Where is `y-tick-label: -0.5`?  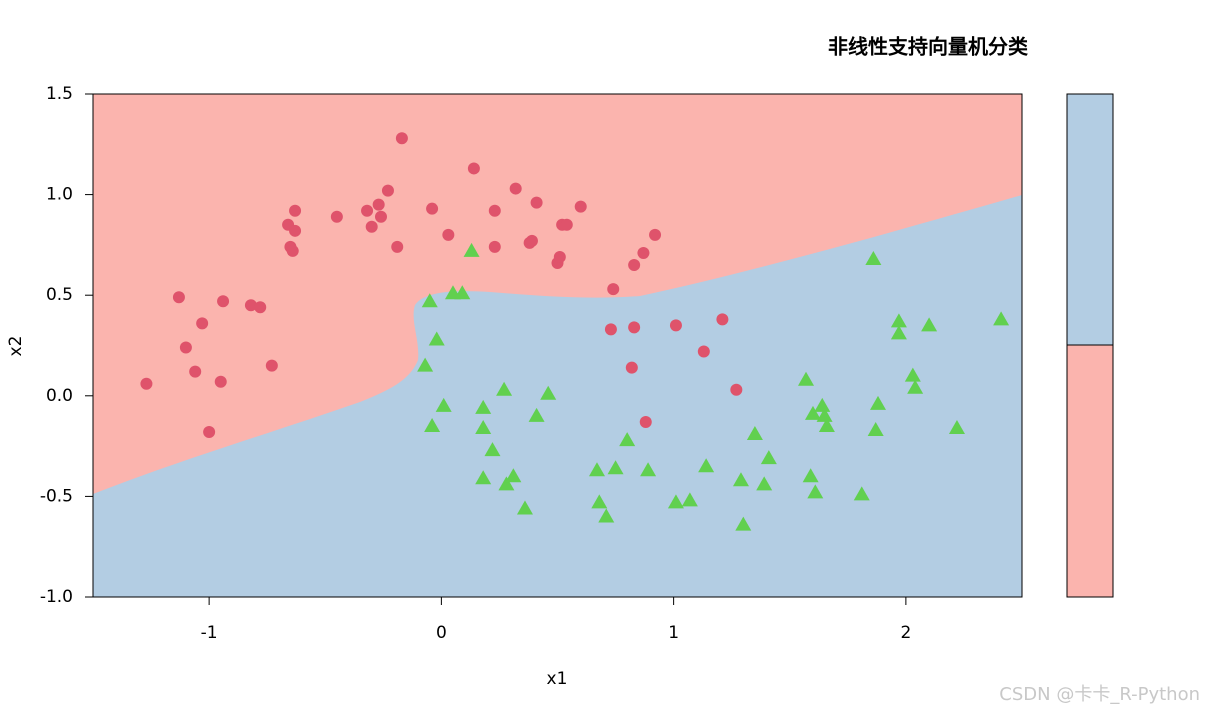
y-tick-label: -0.5 is located at coordinates (56, 496).